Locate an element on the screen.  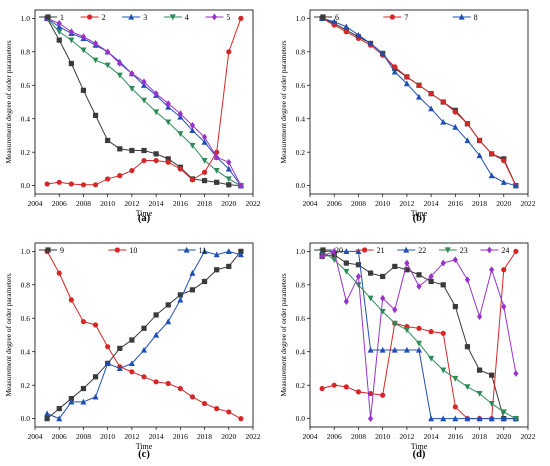
y-tick-label: 0.0 is located at coordinates (301, 185).